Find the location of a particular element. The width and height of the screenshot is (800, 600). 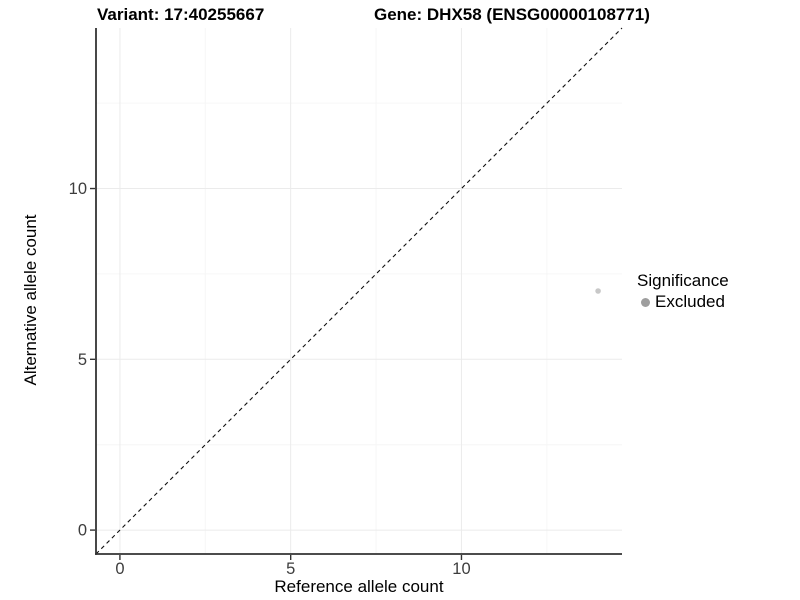

x-tick-label: 10 is located at coordinates (461, 569).